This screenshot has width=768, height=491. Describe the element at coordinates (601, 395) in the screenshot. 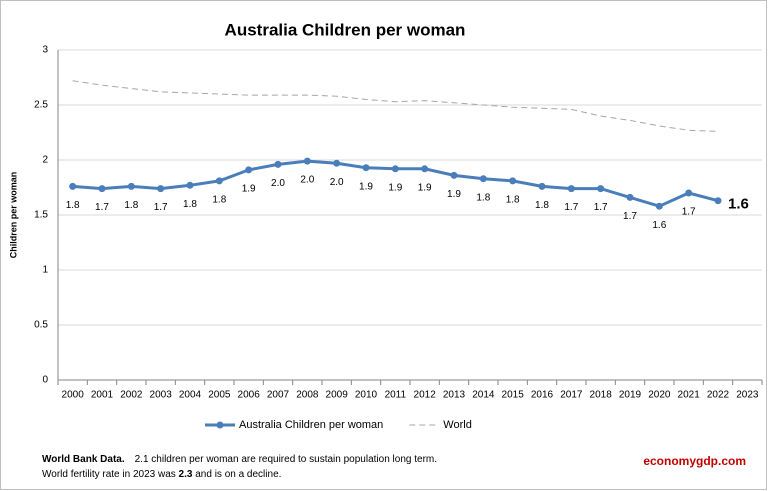

I see `x-tick-label: 2018` at that location.